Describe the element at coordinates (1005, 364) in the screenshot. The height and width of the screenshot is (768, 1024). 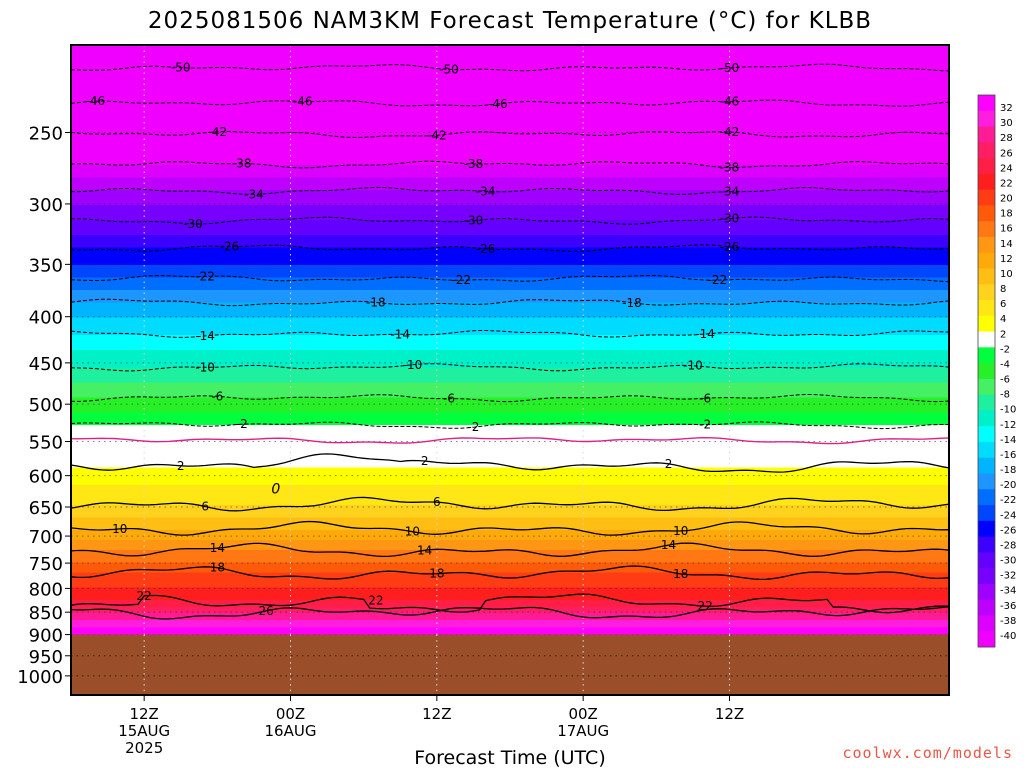
I see `colorbar-label: -4` at that location.